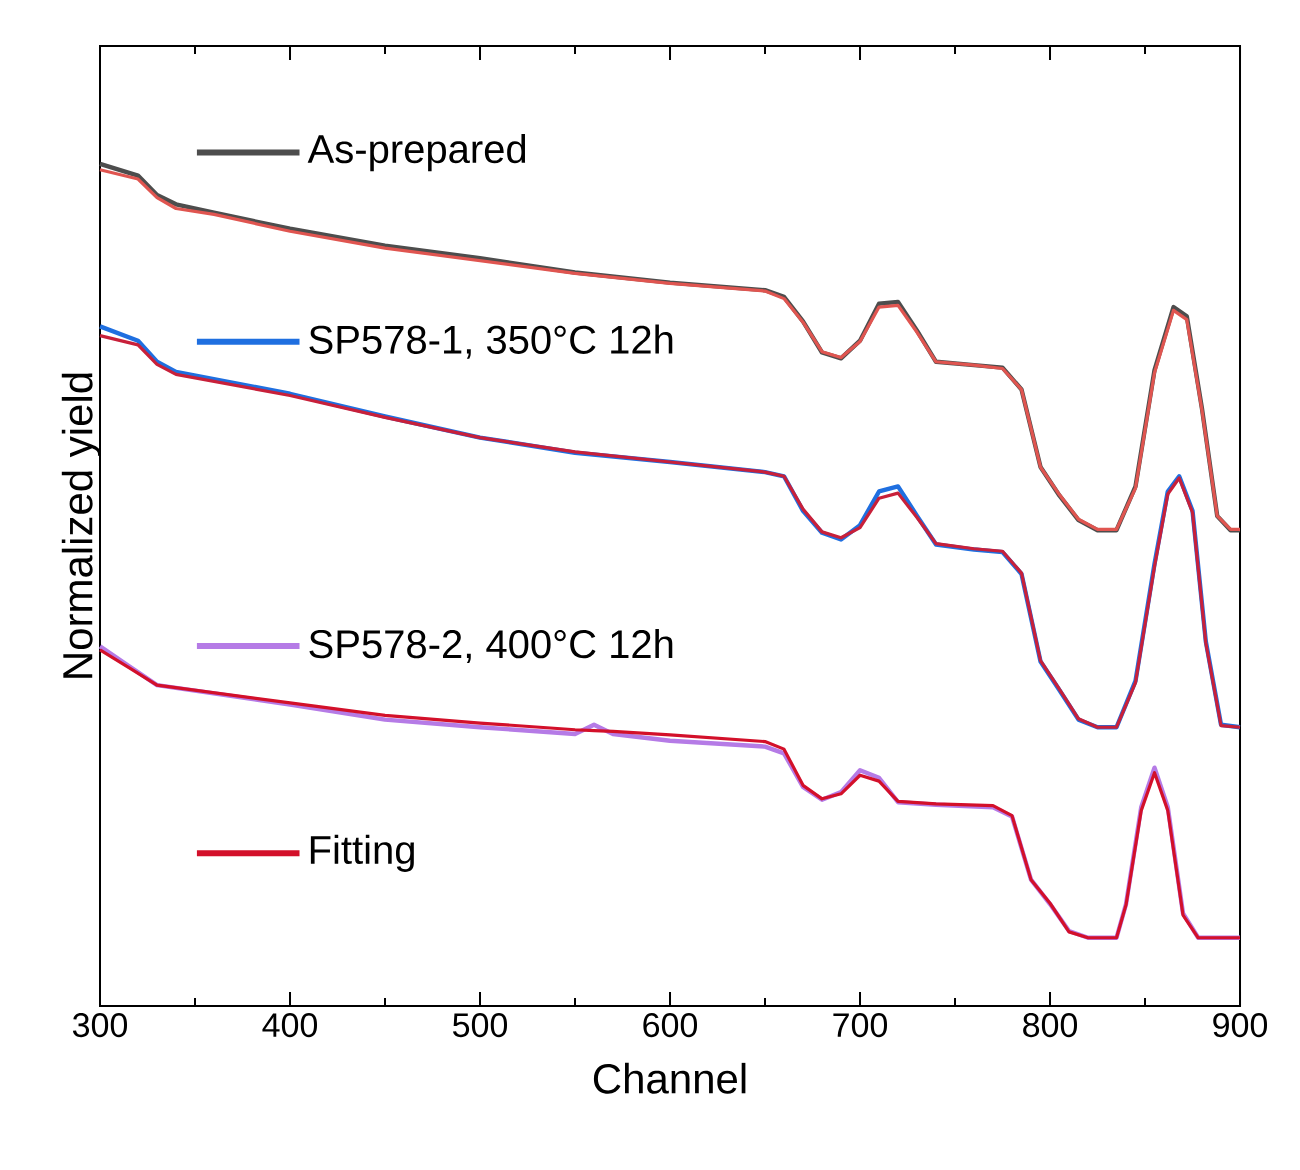 Image resolution: width=1300 pixels, height=1170 pixels. What do you see at coordinates (670, 1025) in the screenshot?
I see `x-tick-label: 600` at bounding box center [670, 1025].